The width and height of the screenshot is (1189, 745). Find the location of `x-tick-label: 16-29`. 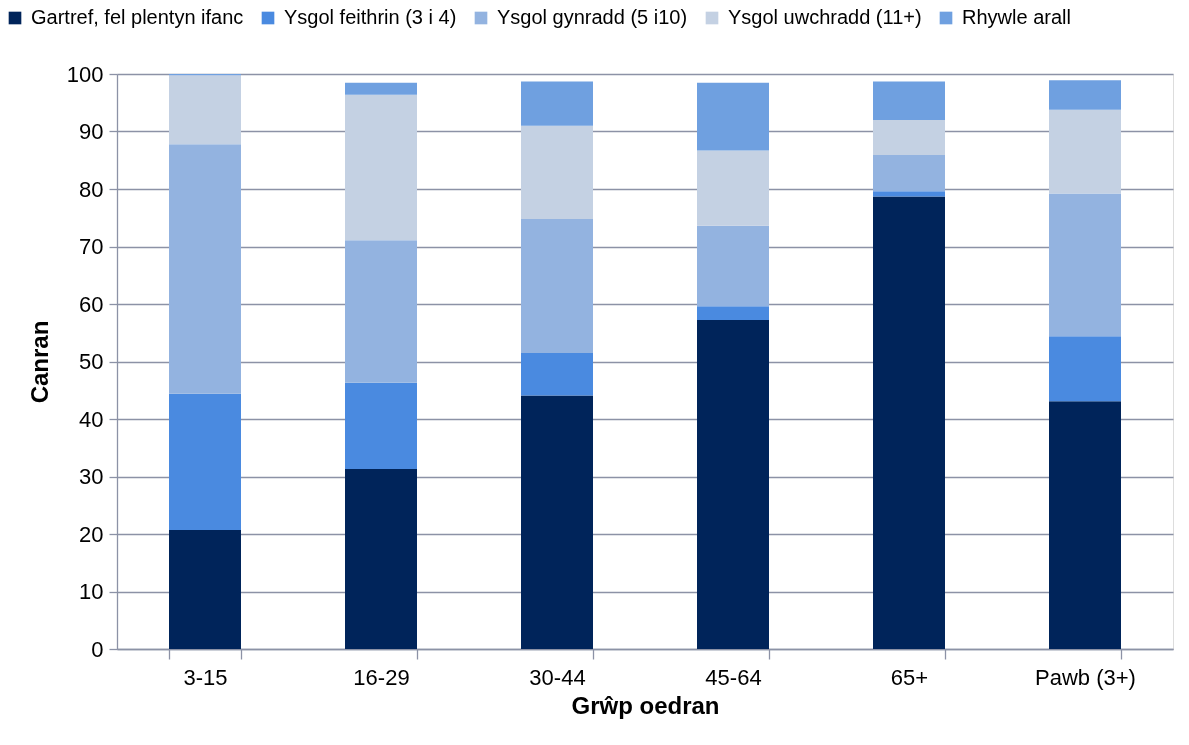

x-tick-label: 16-29 is located at coordinates (381, 677).